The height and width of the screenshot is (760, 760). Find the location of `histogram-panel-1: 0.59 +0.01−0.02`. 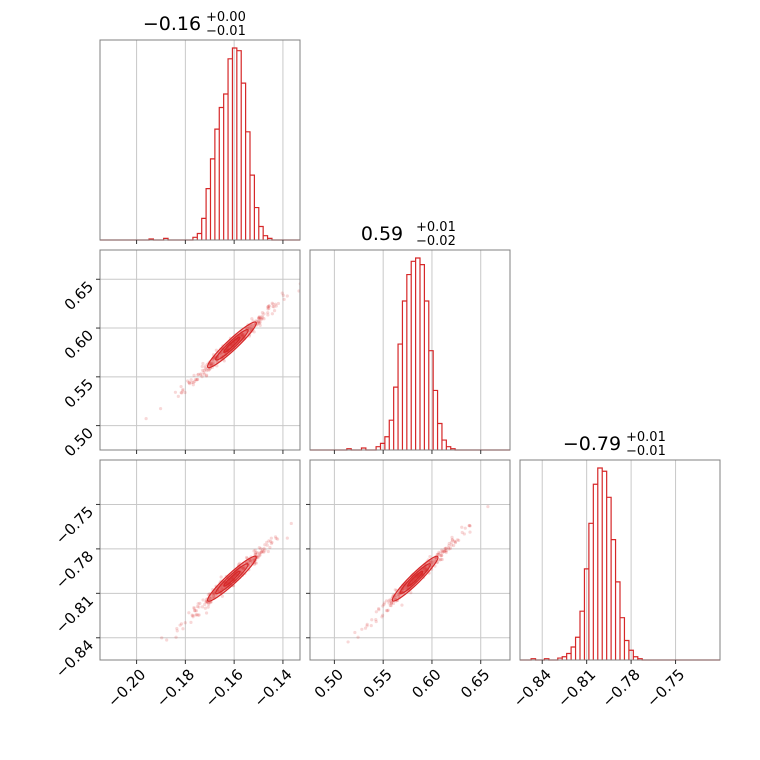

histogram-panel-1: 0.59 +0.01−0.02 is located at coordinates (410, 335).